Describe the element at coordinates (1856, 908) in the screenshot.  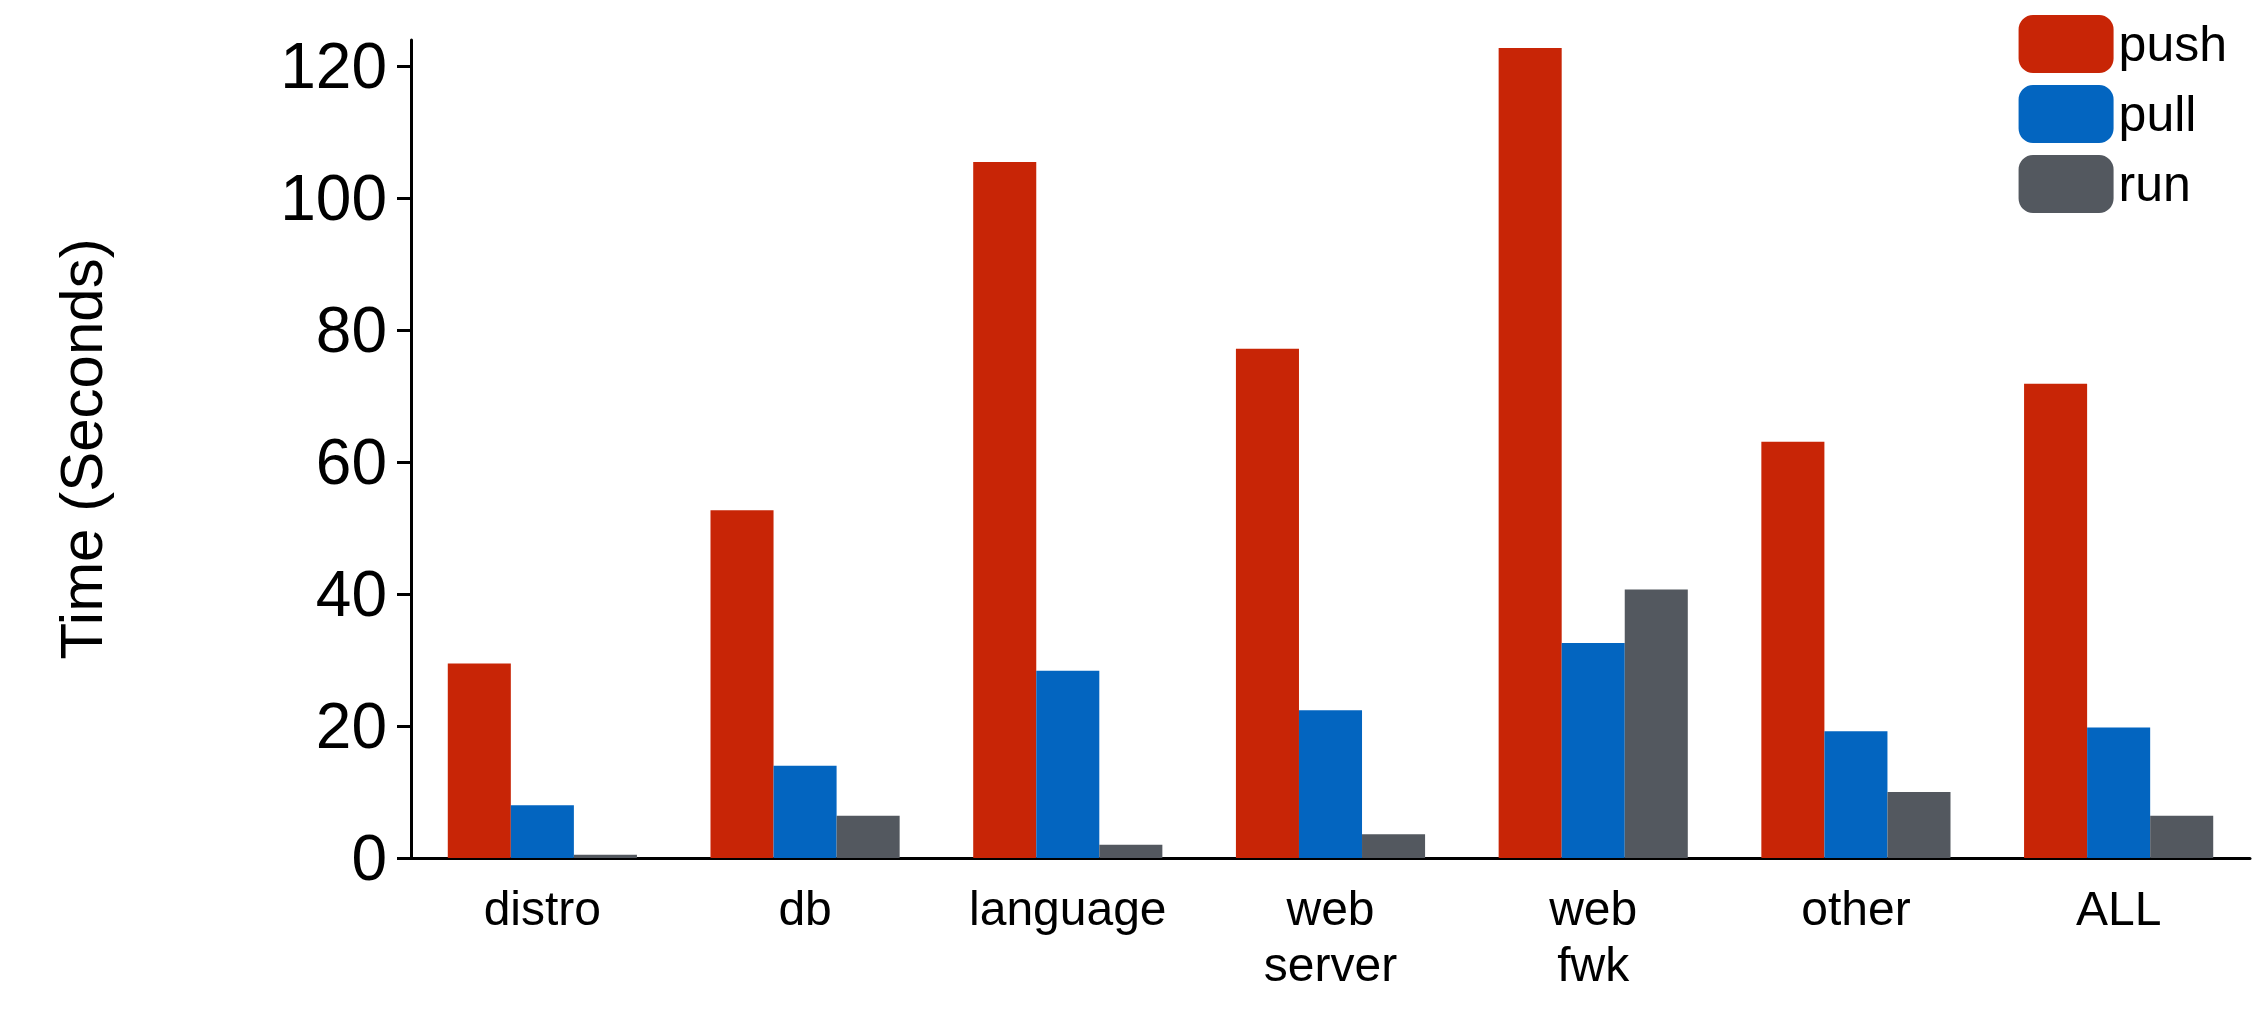
I see `x-tick-label: other` at that location.